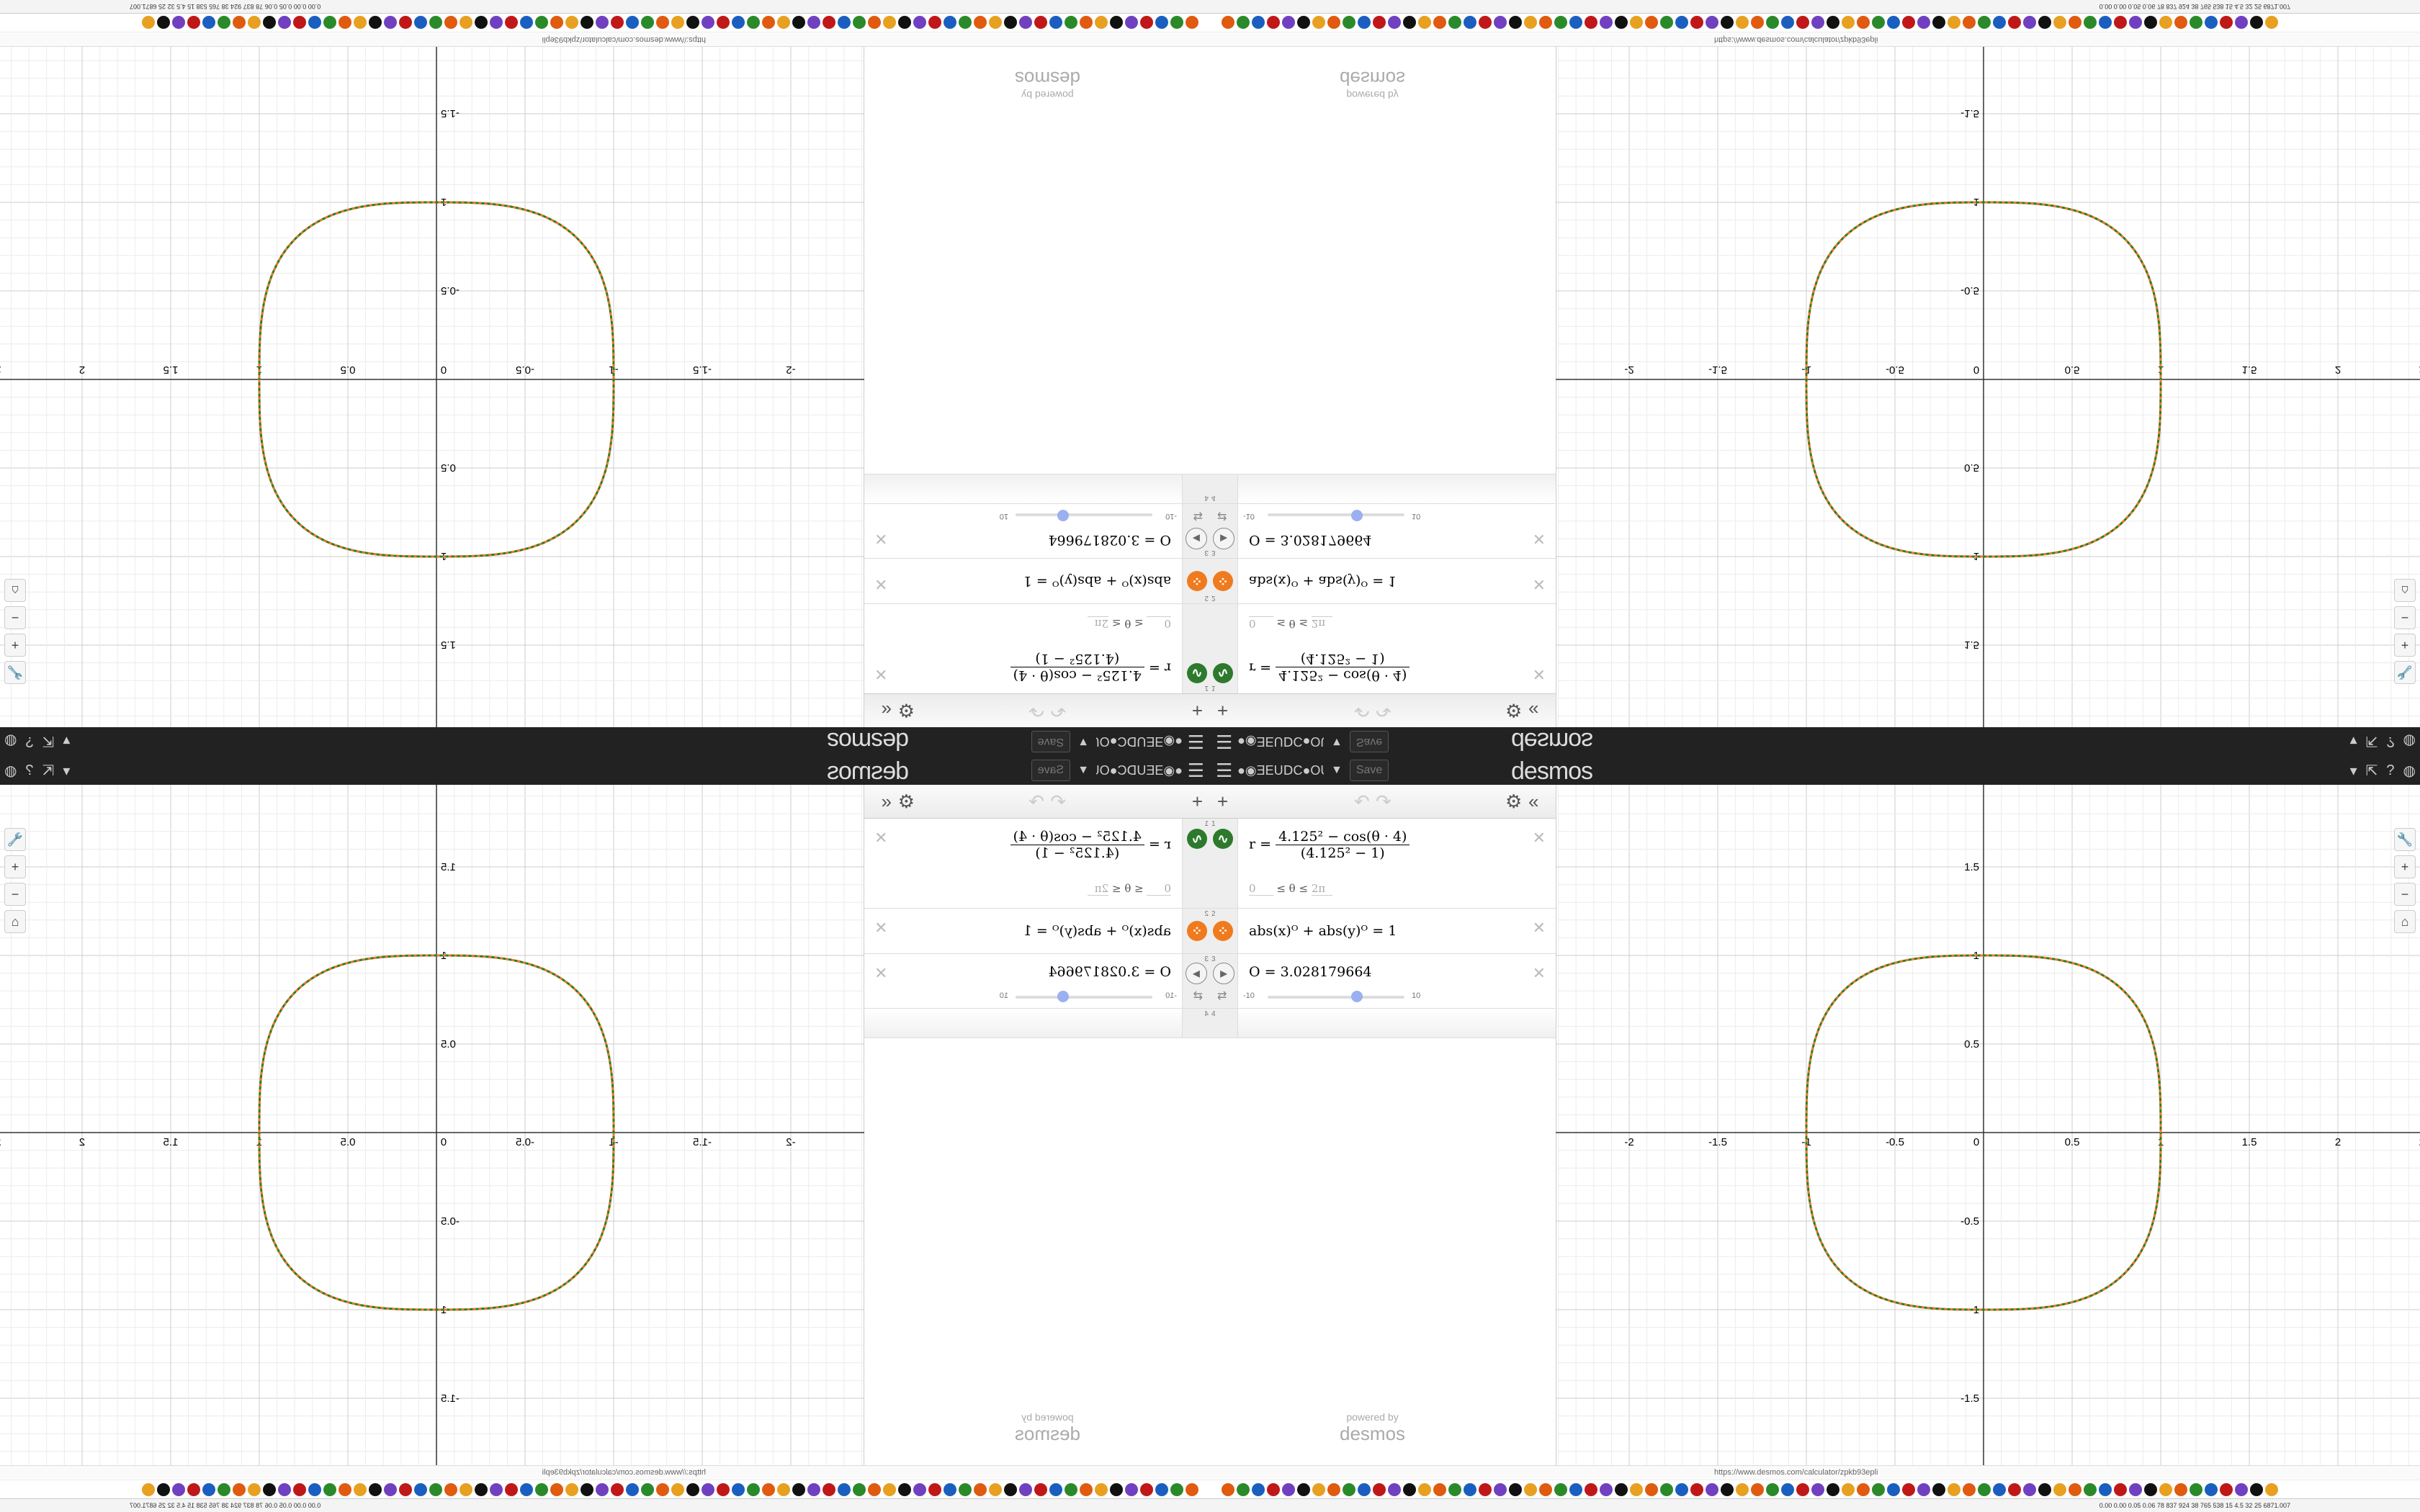 The image size is (2420, 1512). I want to click on undo-button: ↶, so click(1362, 801).